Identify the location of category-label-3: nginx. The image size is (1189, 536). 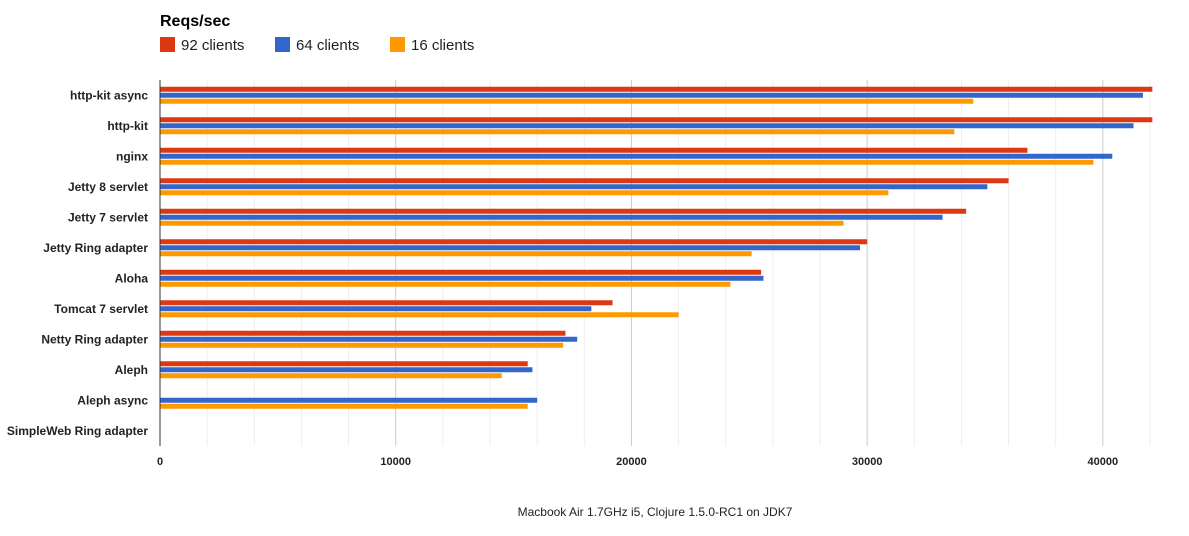
(132, 156).